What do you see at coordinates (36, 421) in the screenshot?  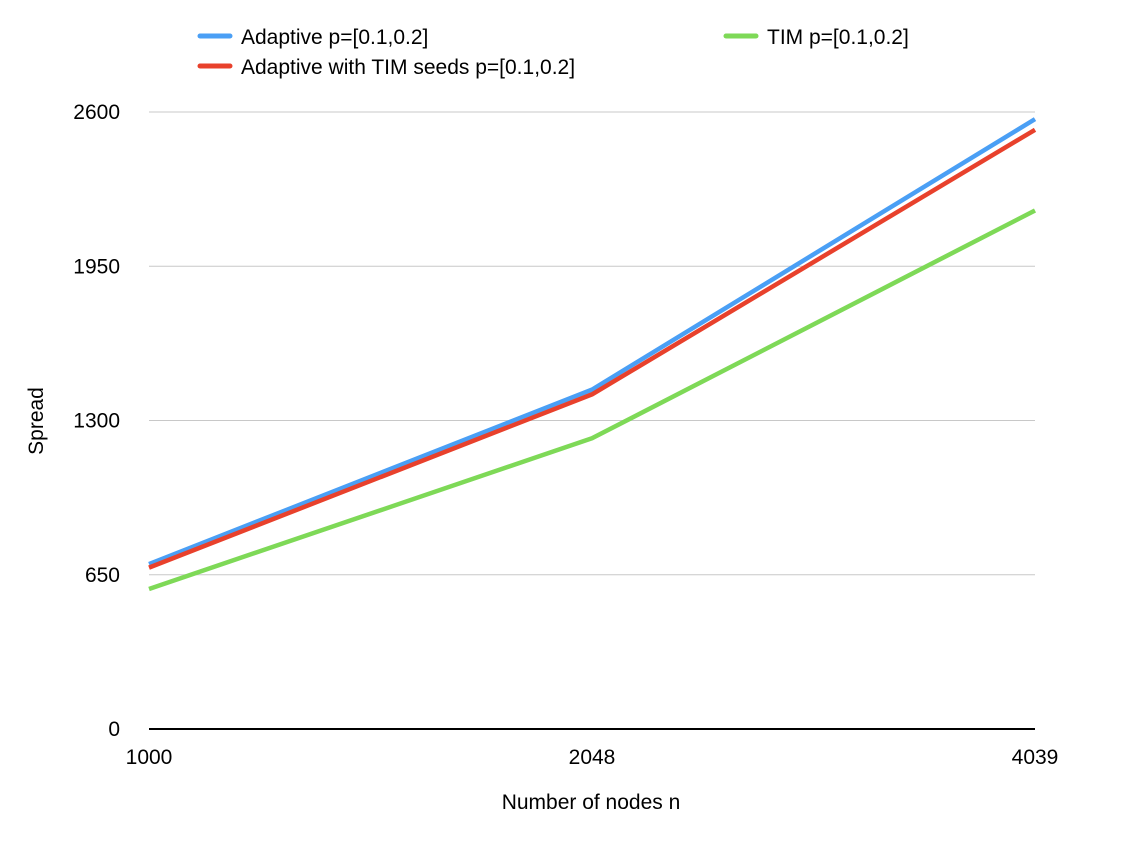 I see `y-axis-label: Spread` at bounding box center [36, 421].